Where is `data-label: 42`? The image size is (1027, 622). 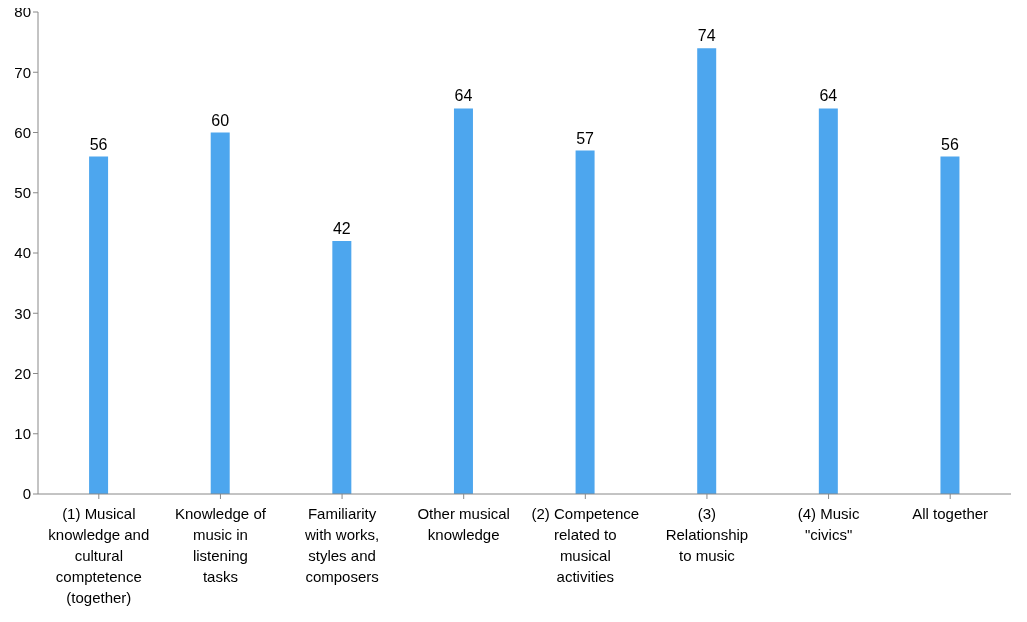
data-label: 42 is located at coordinates (341, 228).